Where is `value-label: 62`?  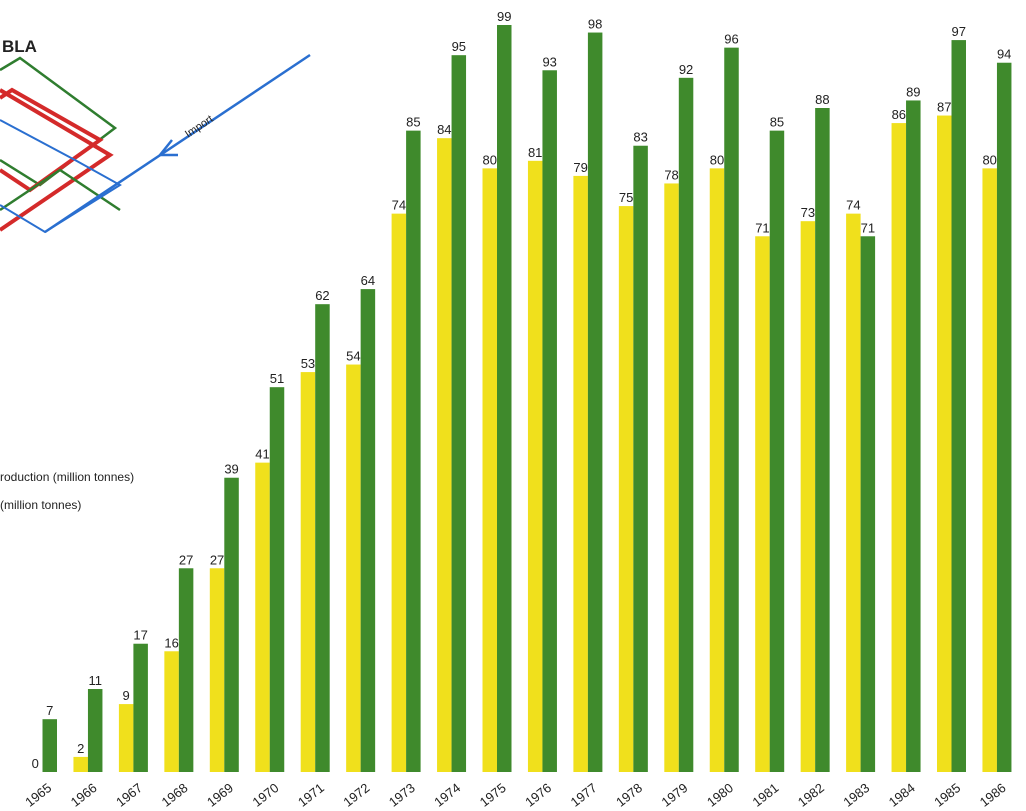
value-label: 62 is located at coordinates (322, 295).